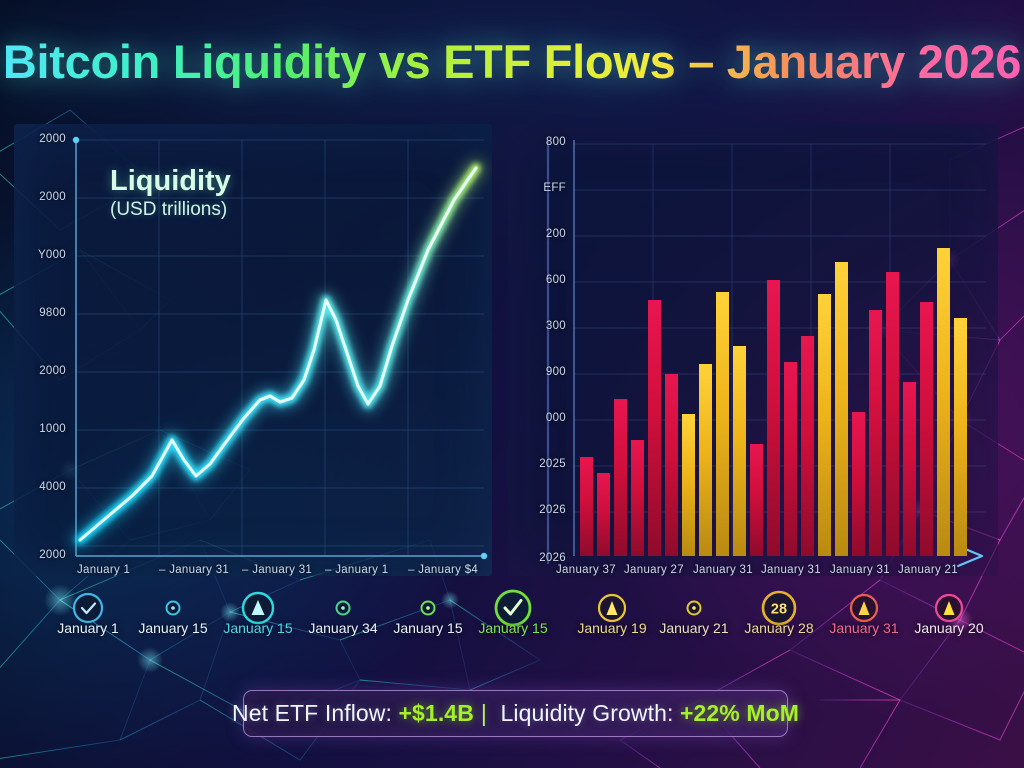 Image resolution: width=1024 pixels, height=768 pixels. What do you see at coordinates (552, 464) in the screenshot?
I see `bar-y-tick-7: 2025` at bounding box center [552, 464].